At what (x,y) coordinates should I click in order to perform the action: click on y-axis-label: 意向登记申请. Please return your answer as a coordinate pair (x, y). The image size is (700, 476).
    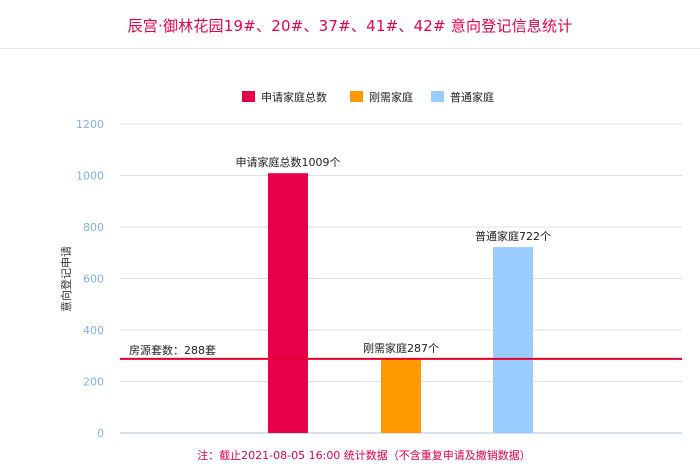
    Looking at the image, I should click on (66, 279).